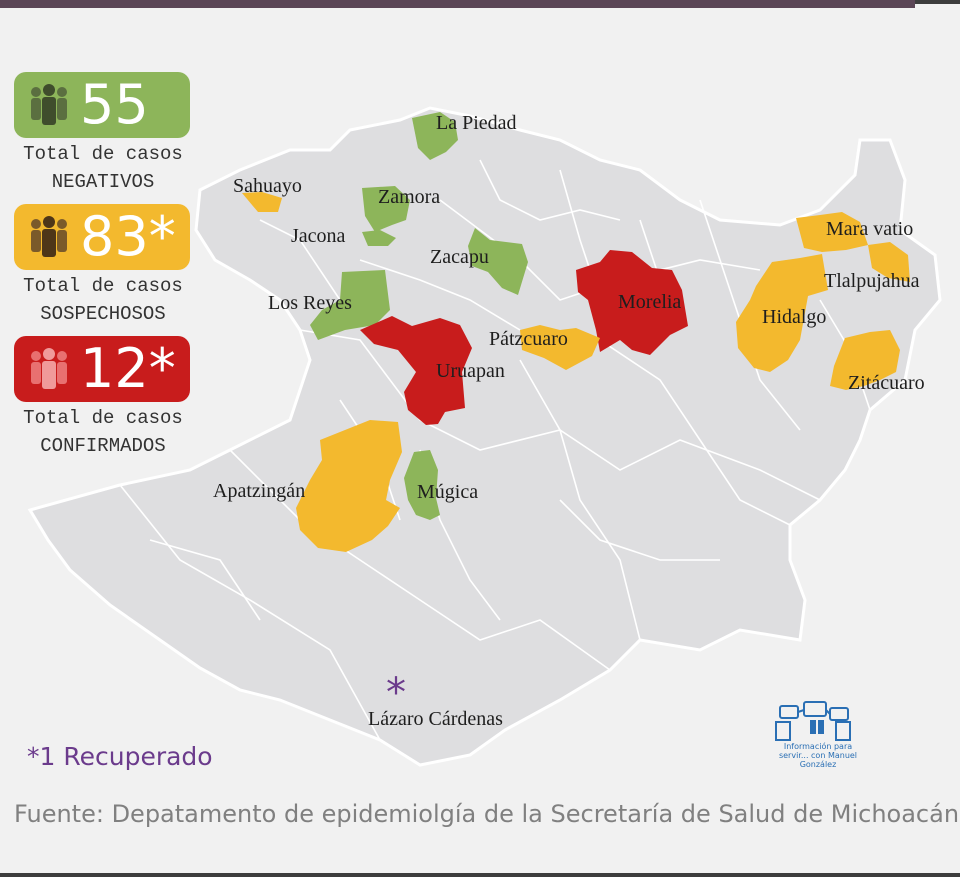  Describe the element at coordinates (262, 202) in the screenshot. I see `municipality-sahuayo` at that location.